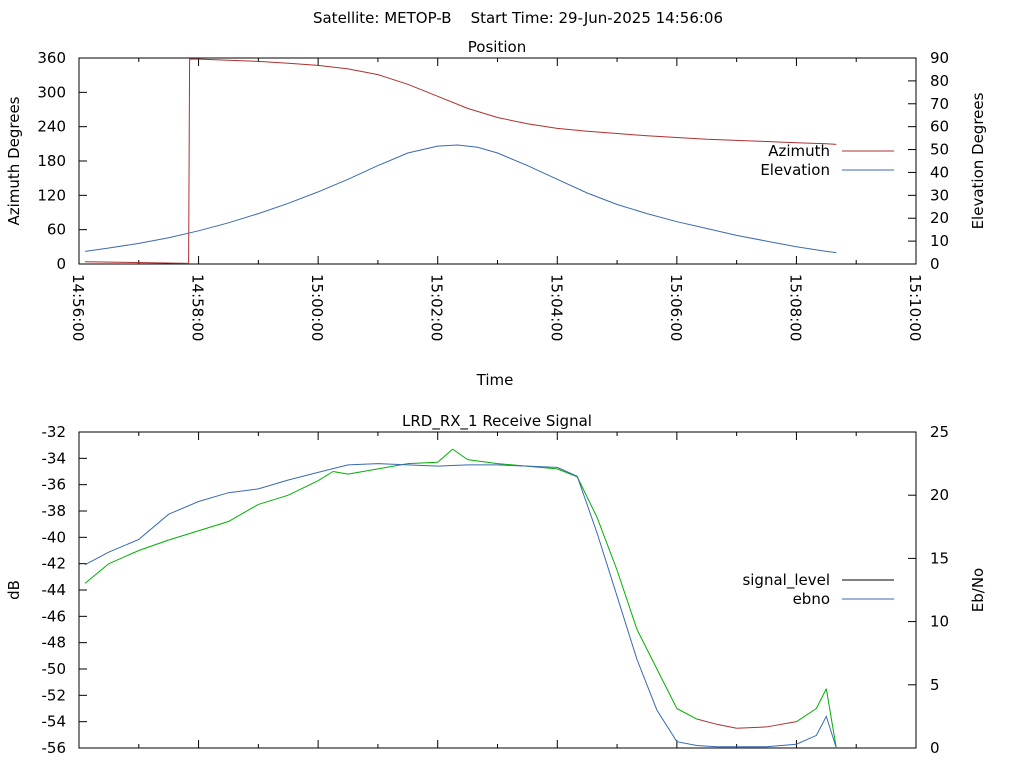 The width and height of the screenshot is (1024, 768). Describe the element at coordinates (198, 307) in the screenshot. I see `x-tick-label: 14:58:00` at that location.